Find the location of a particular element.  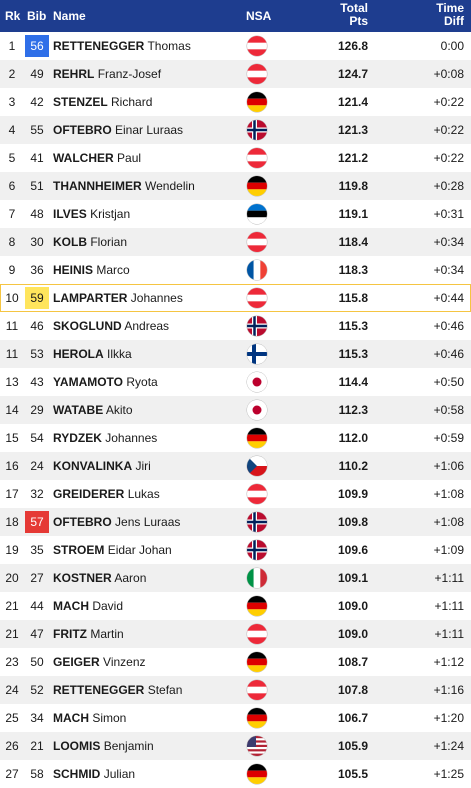

table-row: 21 47 FRITZ Martin 109.0 +1:11 is located at coordinates (235, 634).